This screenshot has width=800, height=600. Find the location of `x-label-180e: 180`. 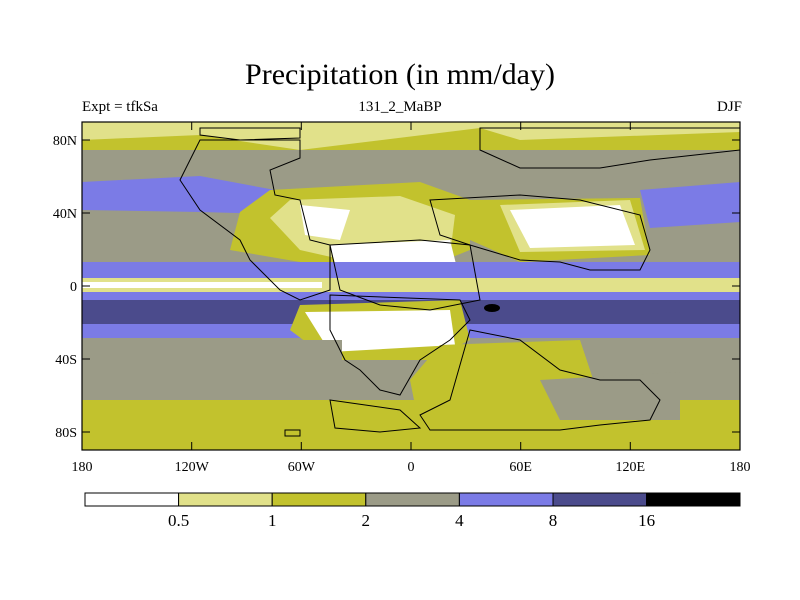

x-label-180e: 180 is located at coordinates (740, 467).